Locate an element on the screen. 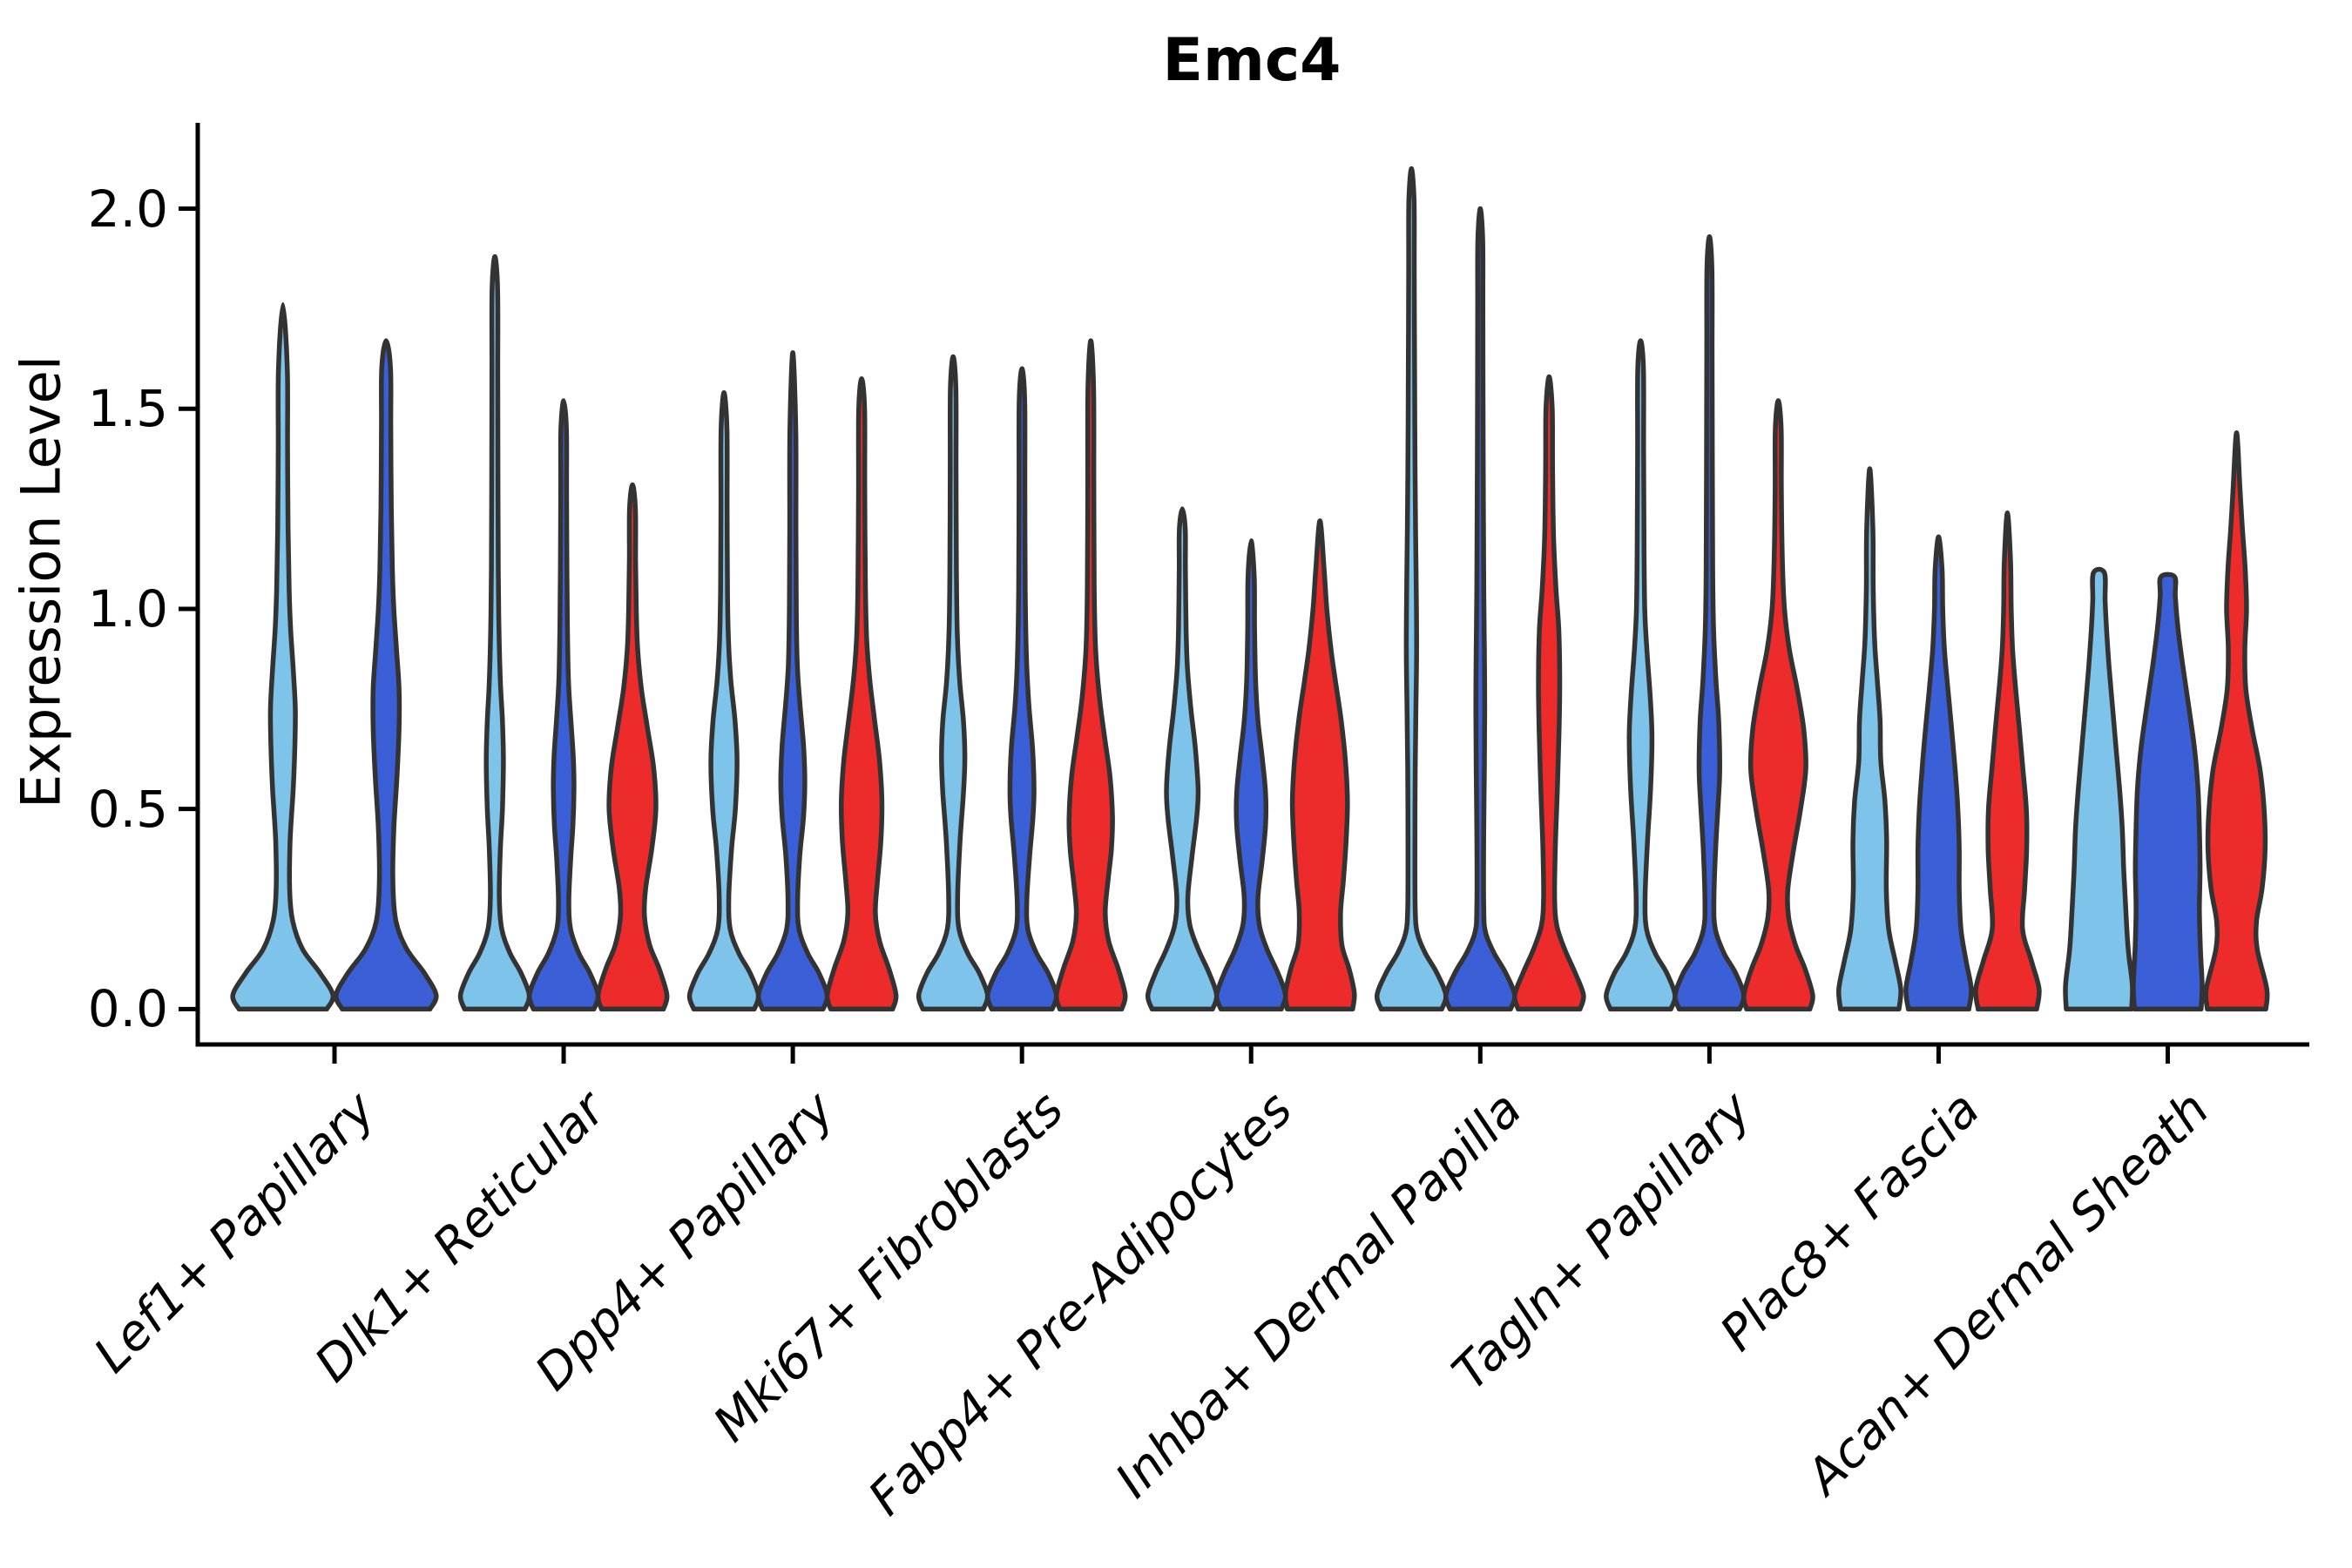 Image resolution: width=2352 pixels, height=1568 pixels. y-tick-label-1.5: 1.5 is located at coordinates (127, 409).